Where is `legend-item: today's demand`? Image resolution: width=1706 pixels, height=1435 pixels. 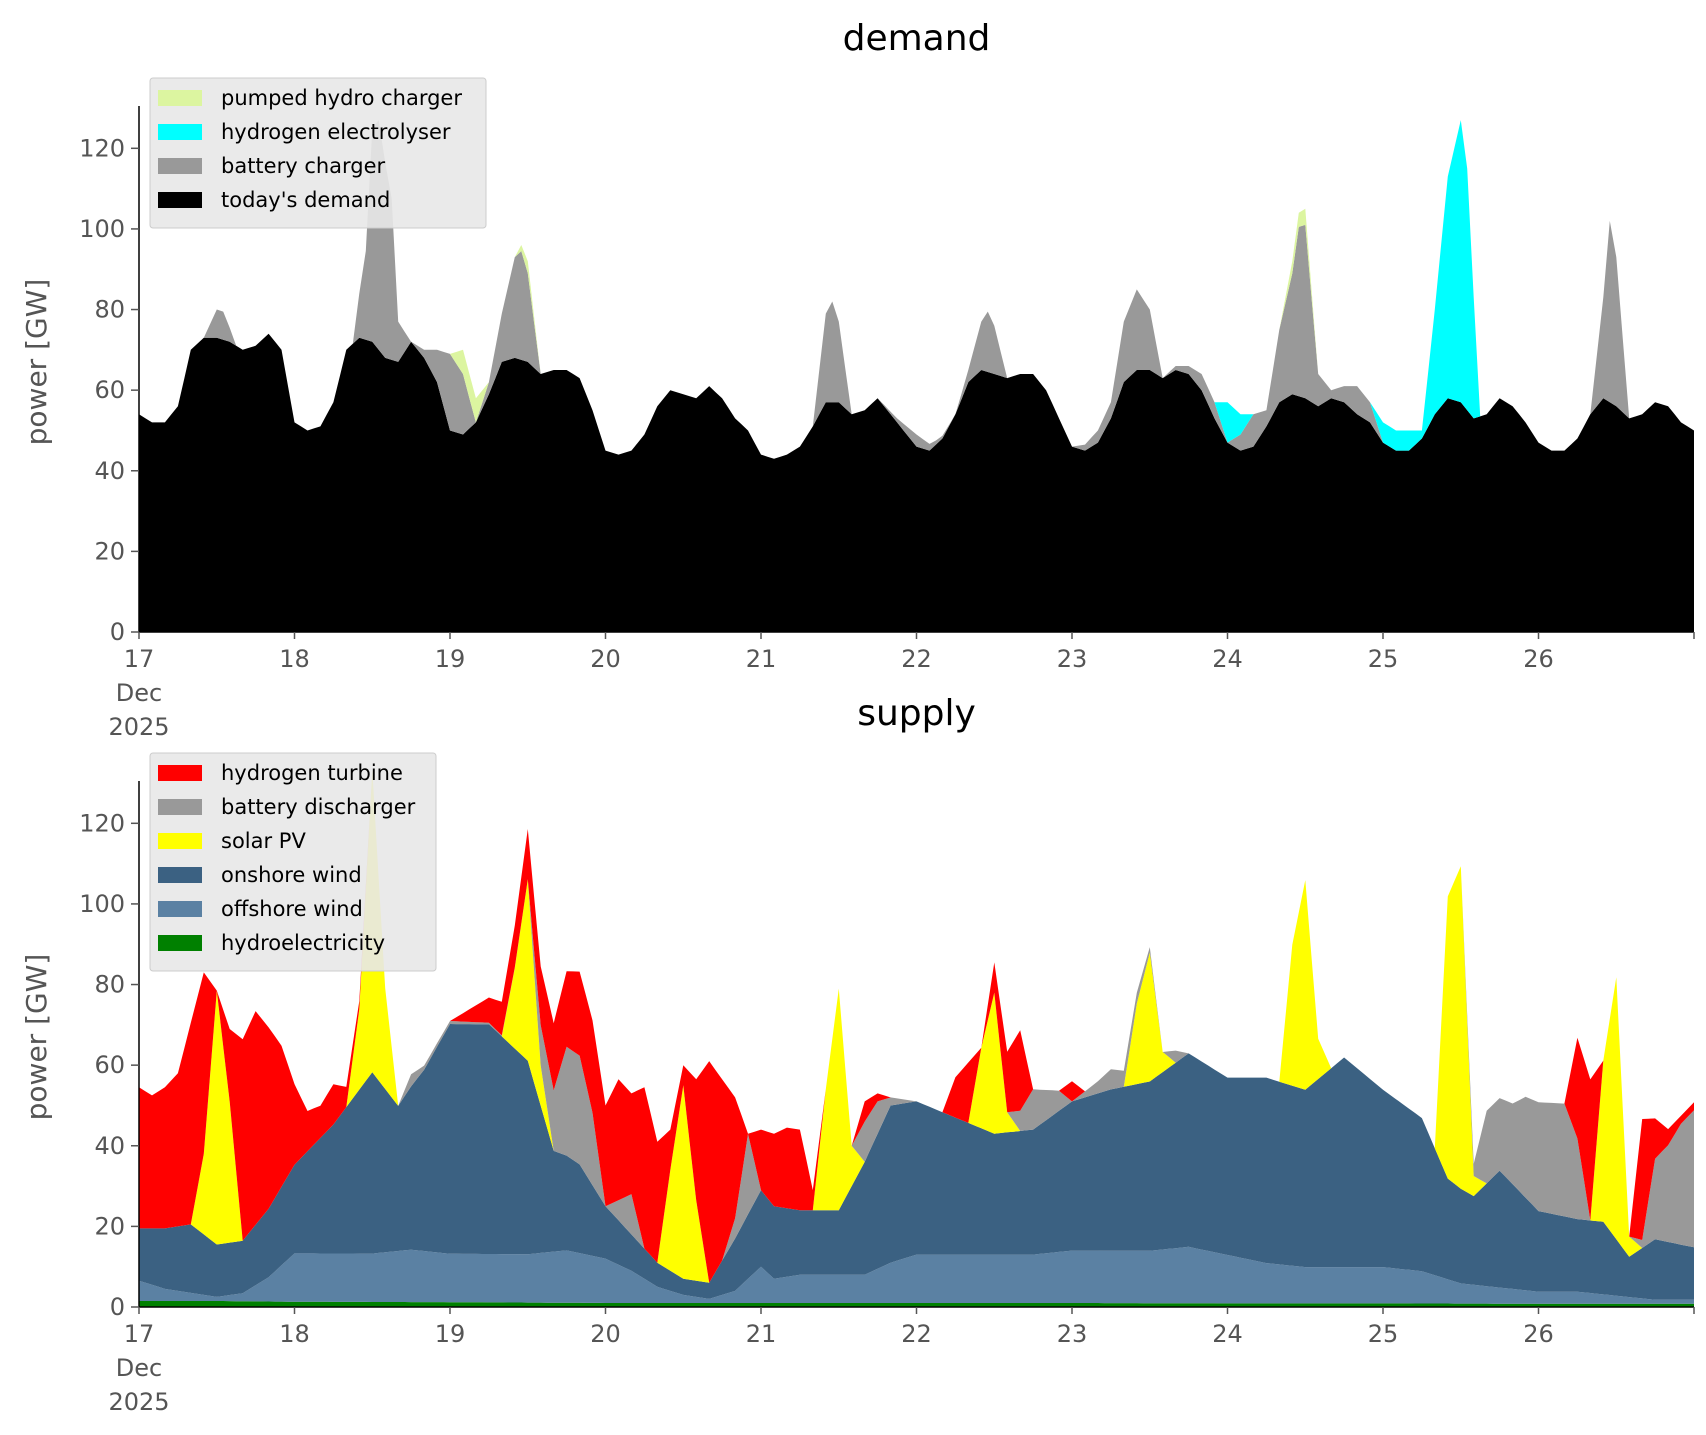
legend-item: today's demand is located at coordinates (274, 200).